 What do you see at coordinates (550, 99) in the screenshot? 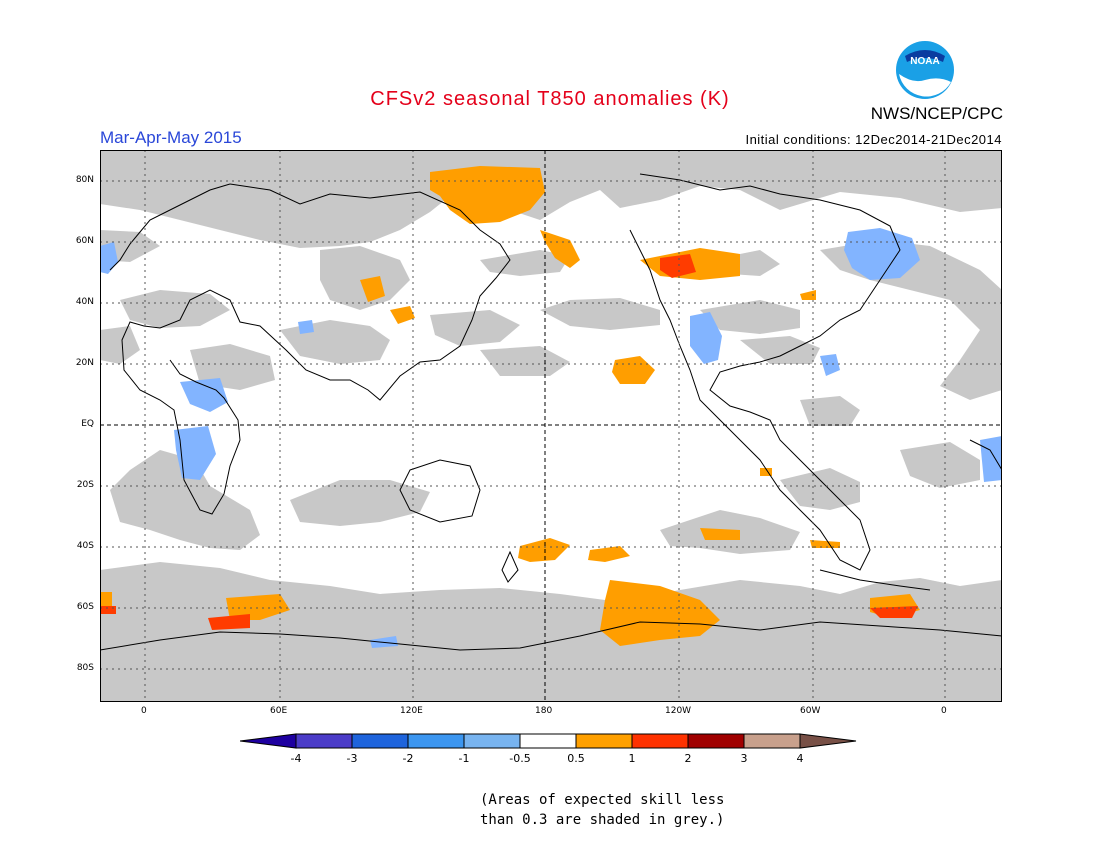
I see `map-title: CFSv2 seasonal T850 anomalies (K)` at bounding box center [550, 99].